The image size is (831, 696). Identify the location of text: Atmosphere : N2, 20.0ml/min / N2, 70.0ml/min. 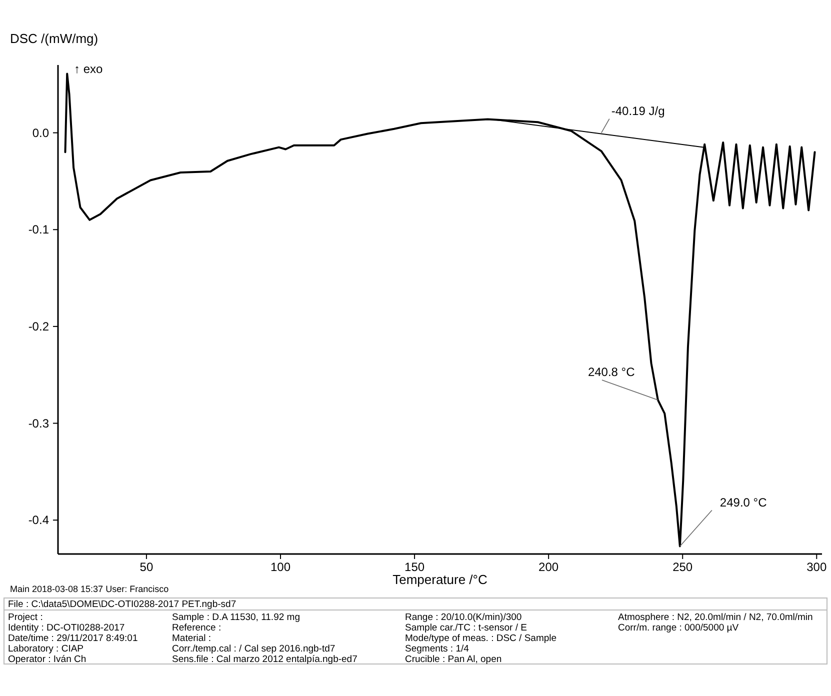
(715, 617).